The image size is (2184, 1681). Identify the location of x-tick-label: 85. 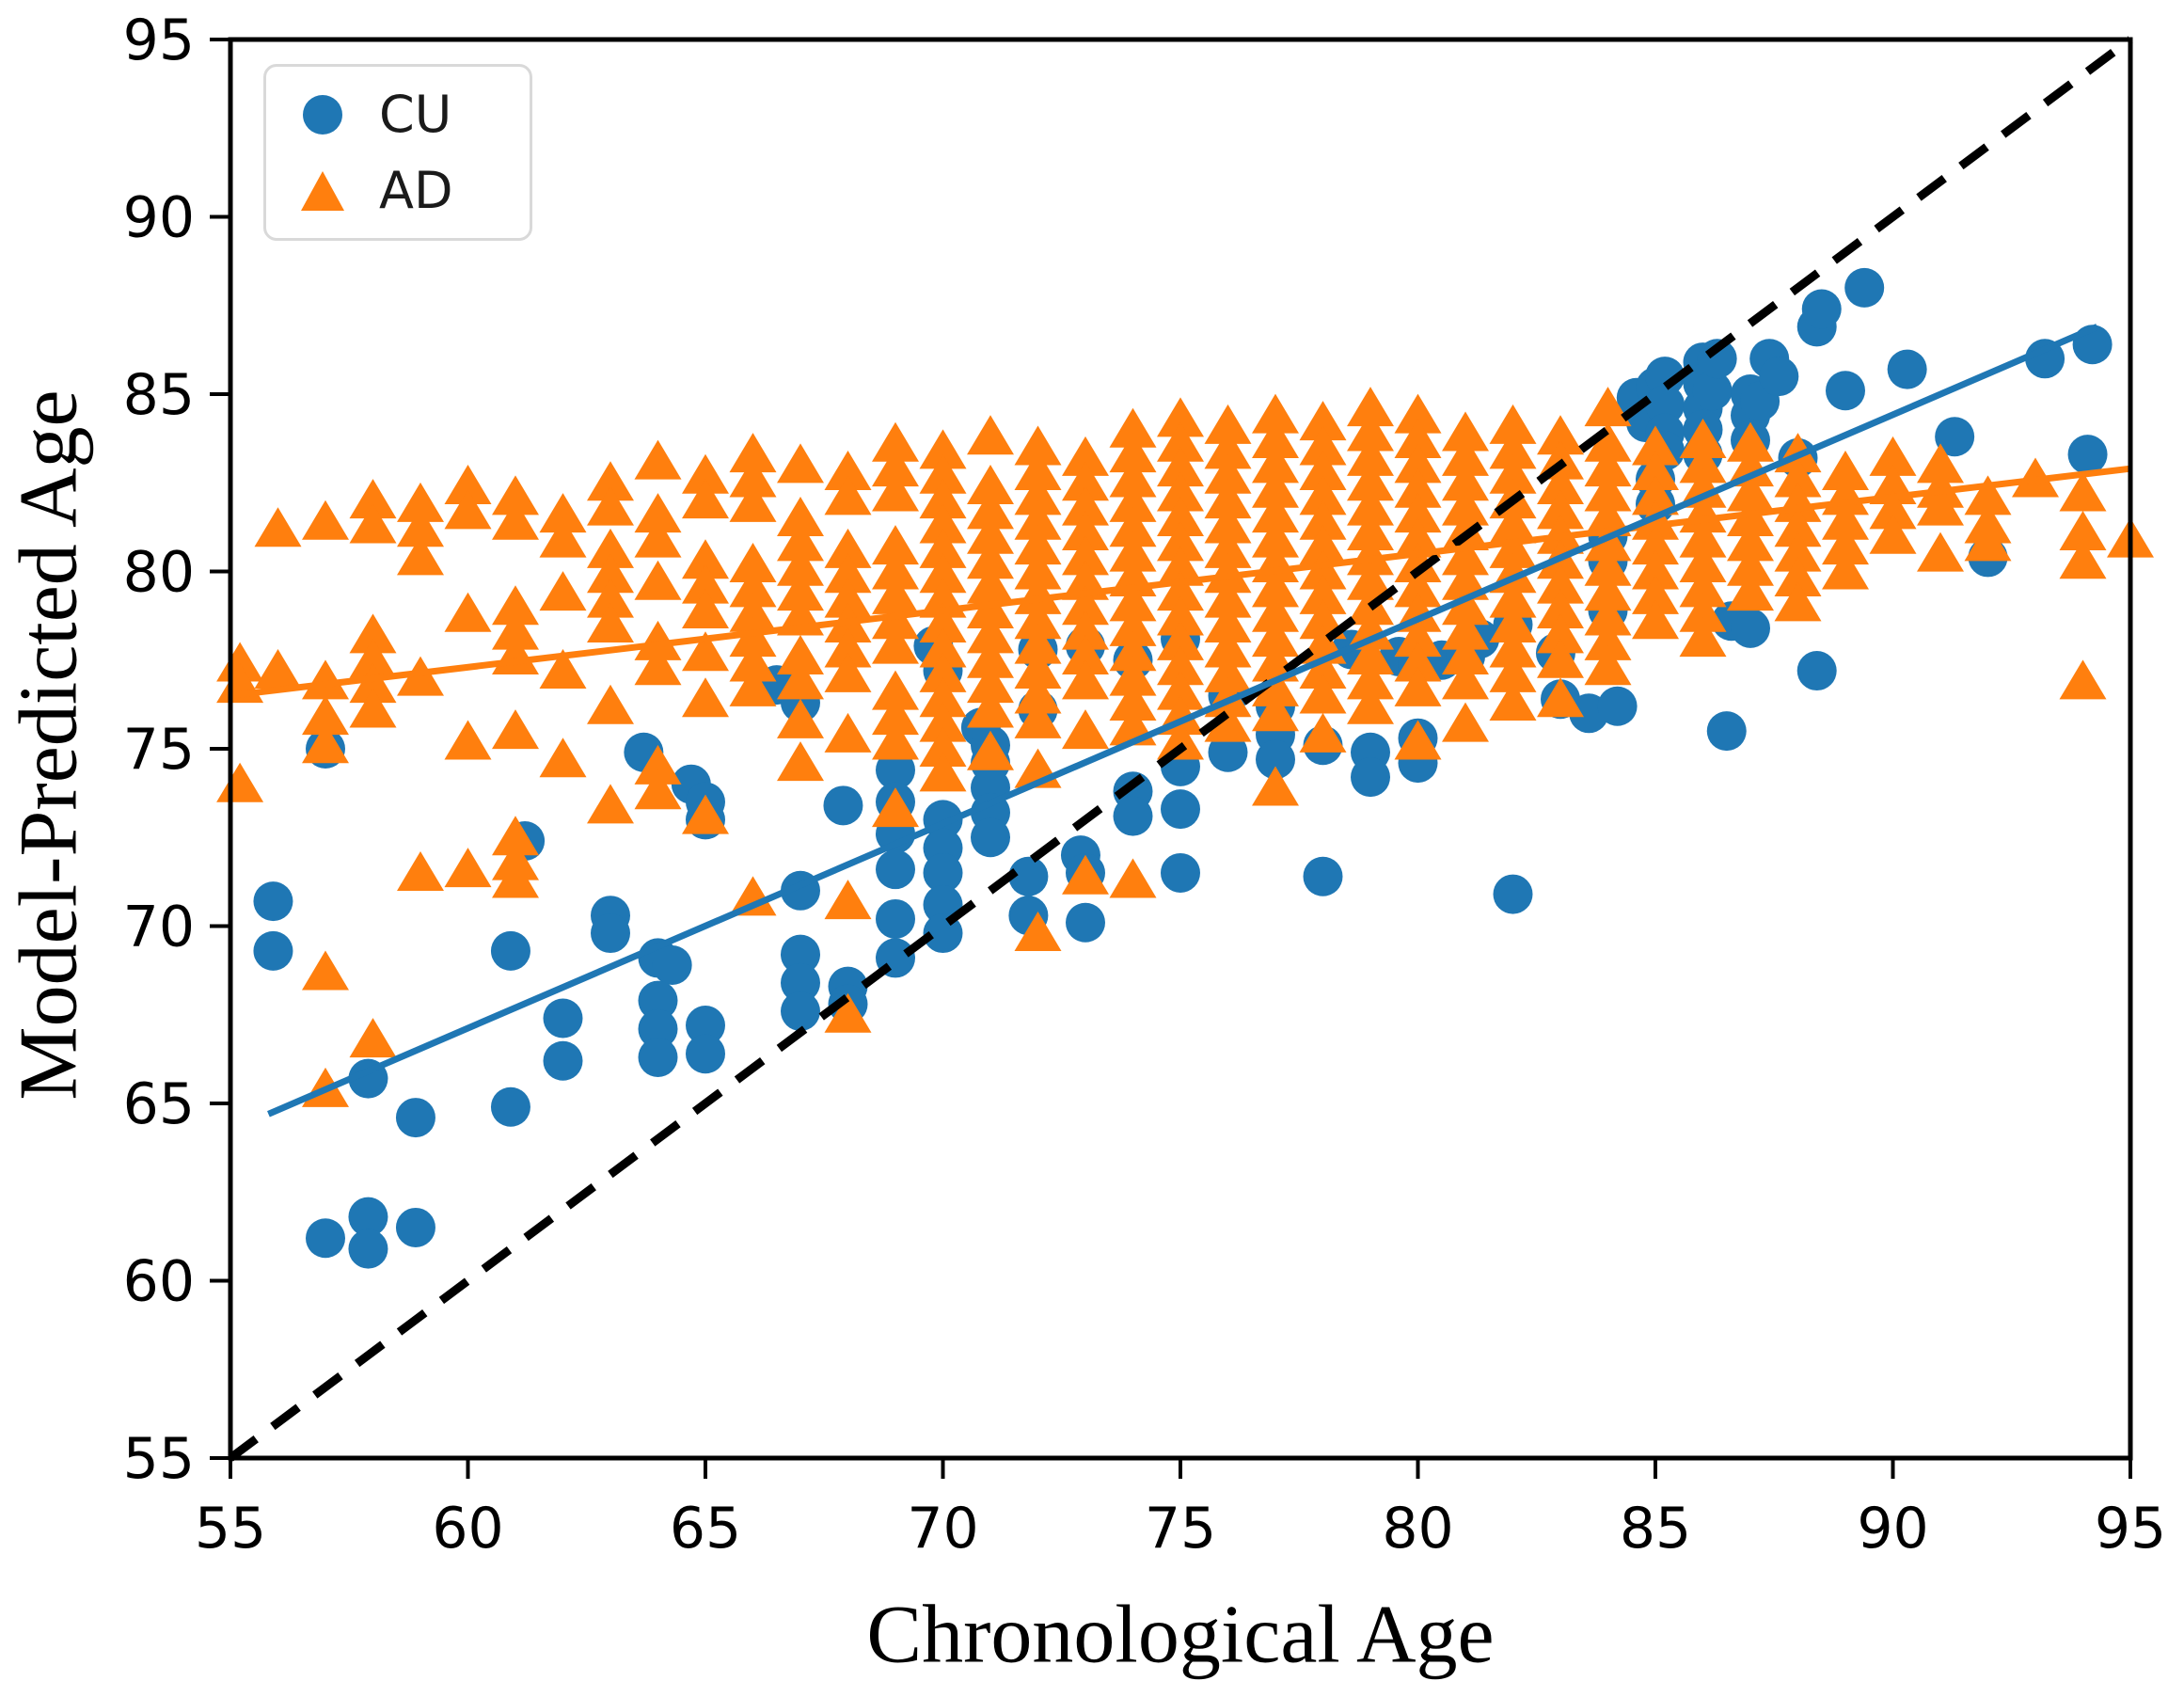
(1655, 1529).